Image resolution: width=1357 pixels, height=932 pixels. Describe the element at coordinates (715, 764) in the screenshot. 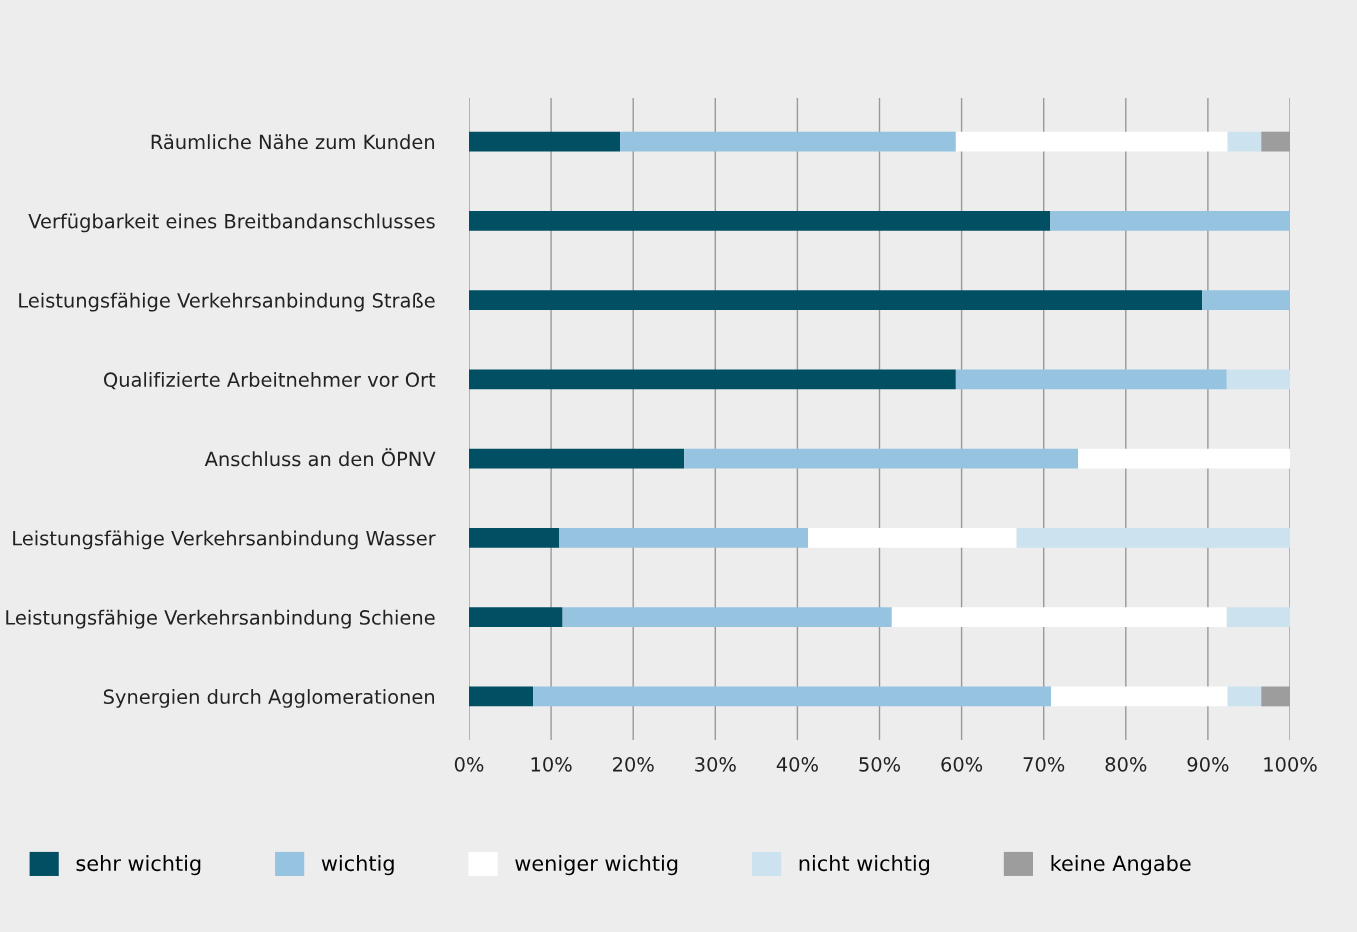

I see `x-tick-label: 30%` at that location.